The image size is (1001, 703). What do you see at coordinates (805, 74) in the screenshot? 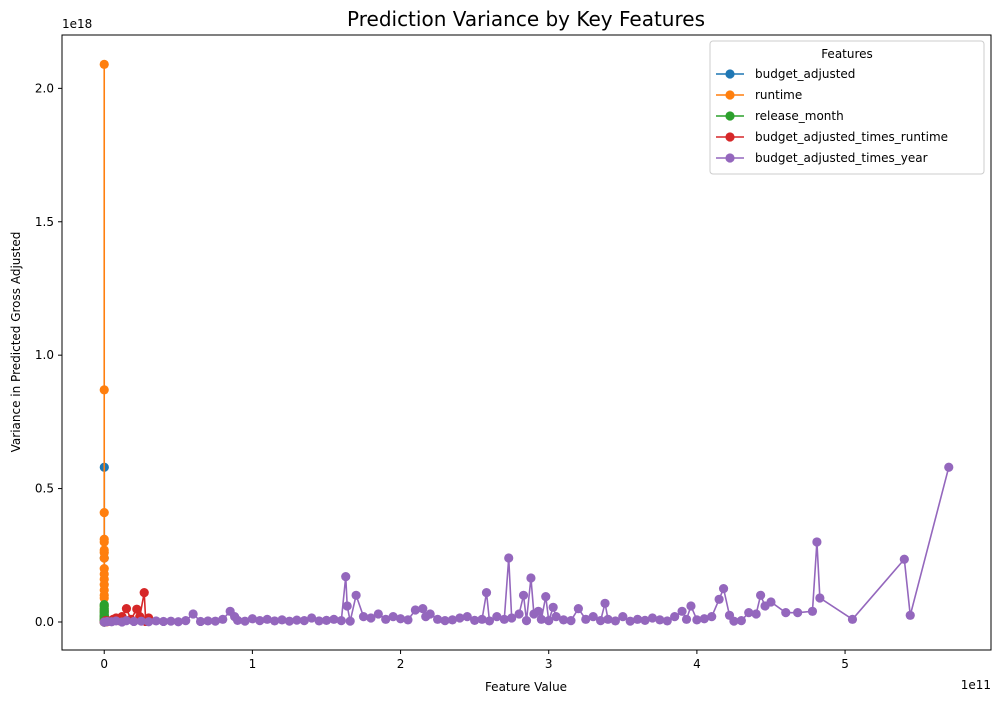
I see `legend-label: budget_adjusted` at bounding box center [805, 74].